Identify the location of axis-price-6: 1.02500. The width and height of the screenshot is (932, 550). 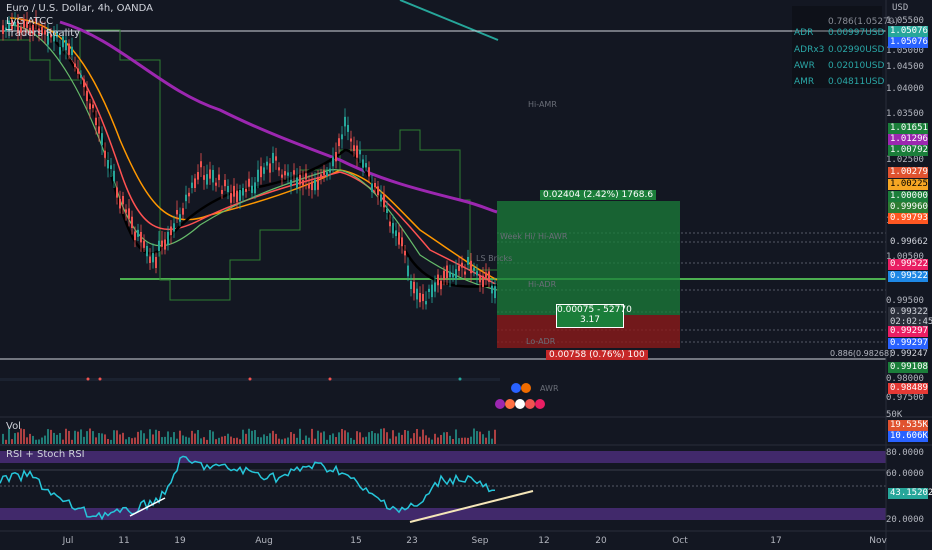
(905, 160).